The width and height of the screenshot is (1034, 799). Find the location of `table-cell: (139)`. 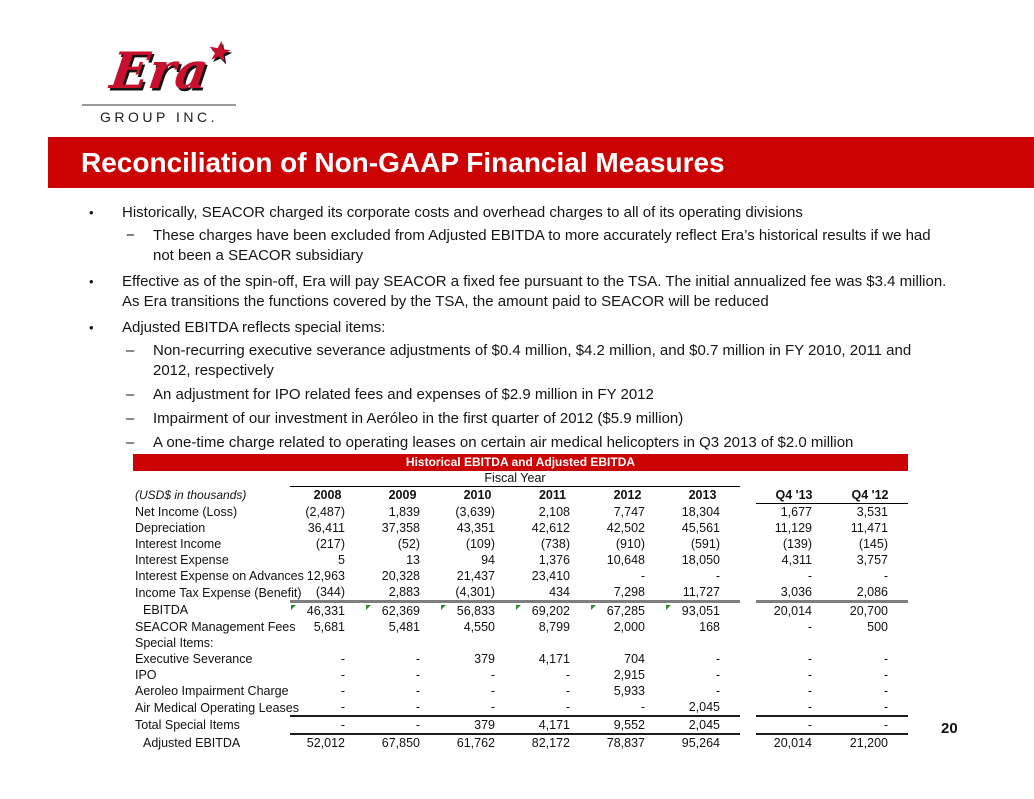

table-cell: (139) is located at coordinates (797, 544).